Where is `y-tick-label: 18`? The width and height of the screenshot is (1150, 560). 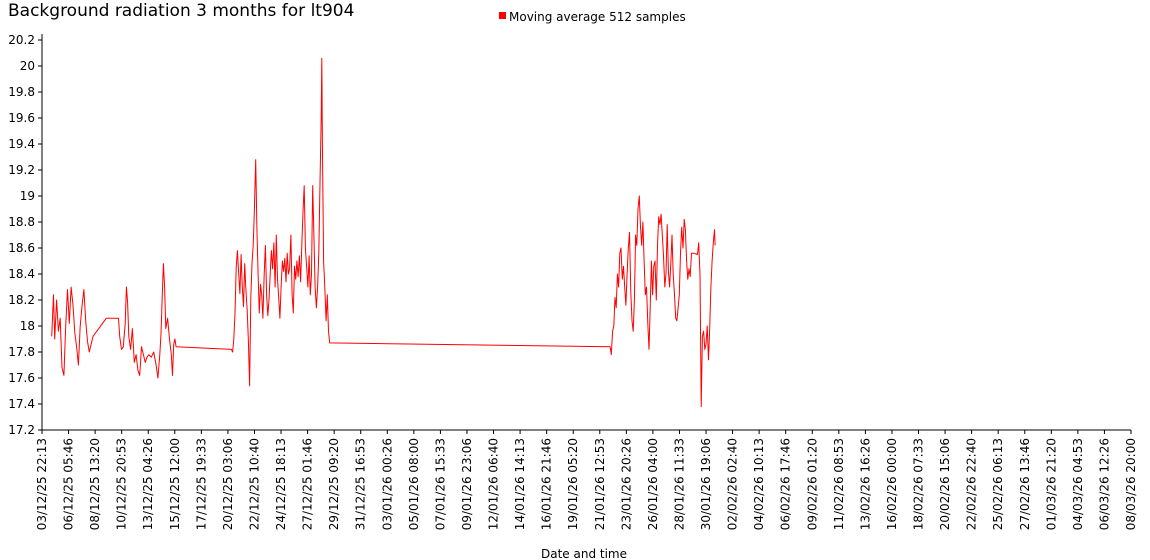
y-tick-label: 18 is located at coordinates (27, 326).